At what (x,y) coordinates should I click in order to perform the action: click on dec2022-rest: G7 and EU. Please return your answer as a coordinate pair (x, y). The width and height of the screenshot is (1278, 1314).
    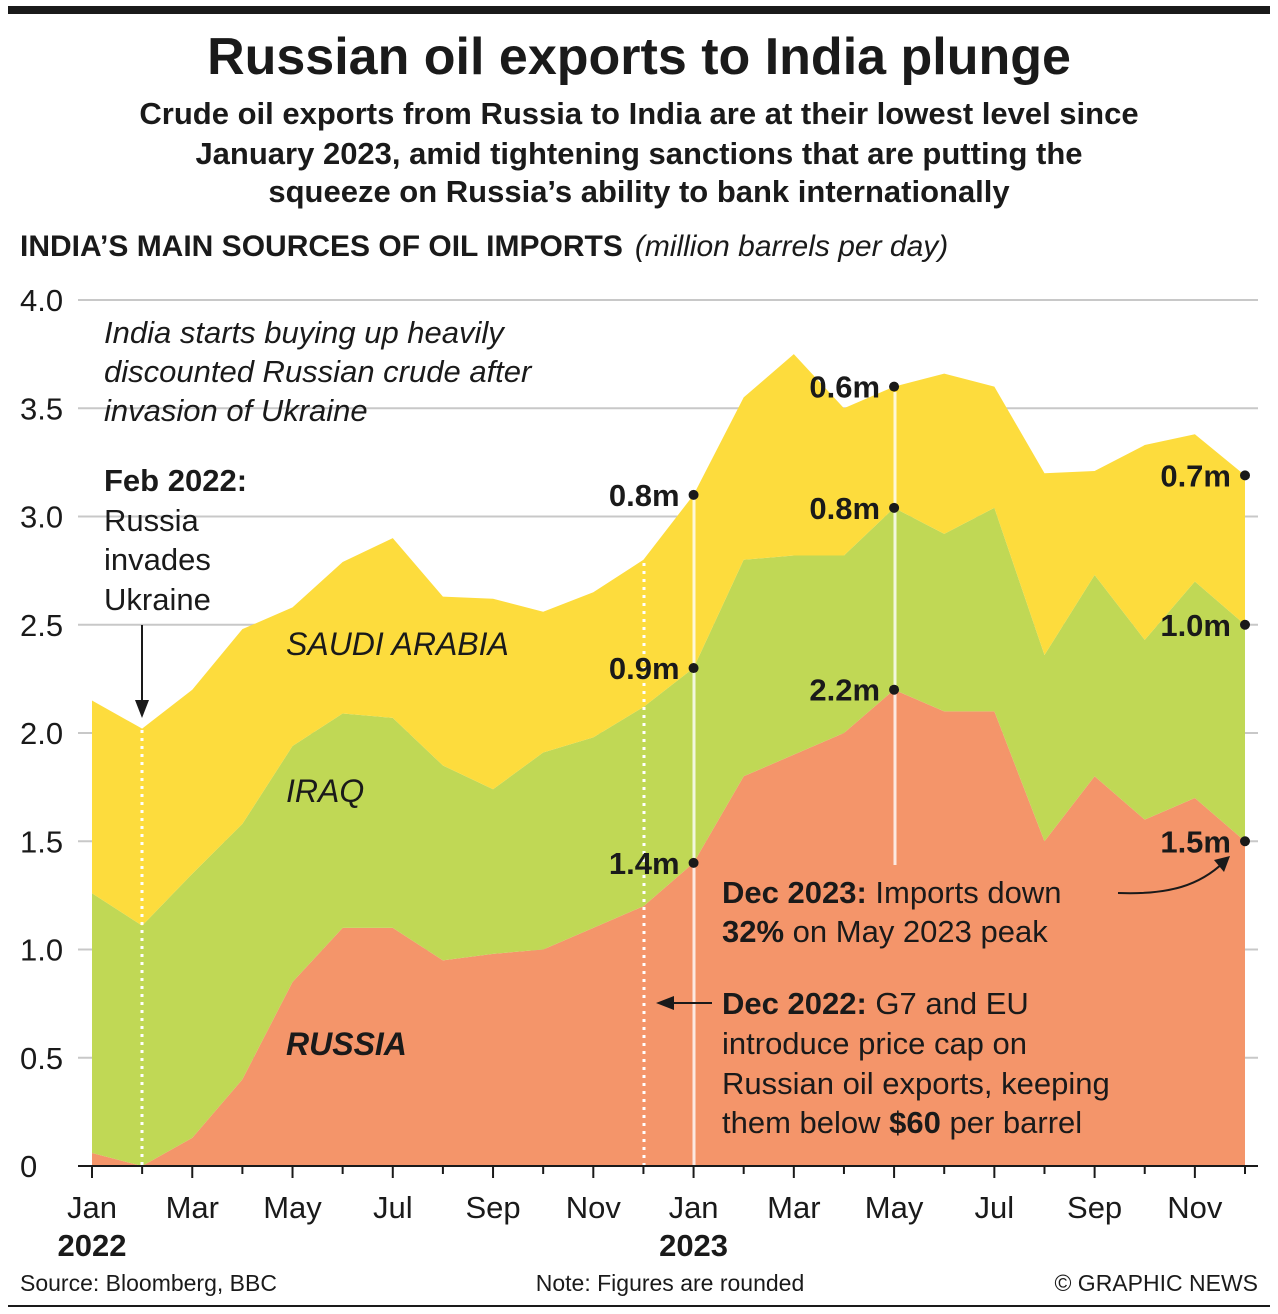
    Looking at the image, I should click on (948, 1003).